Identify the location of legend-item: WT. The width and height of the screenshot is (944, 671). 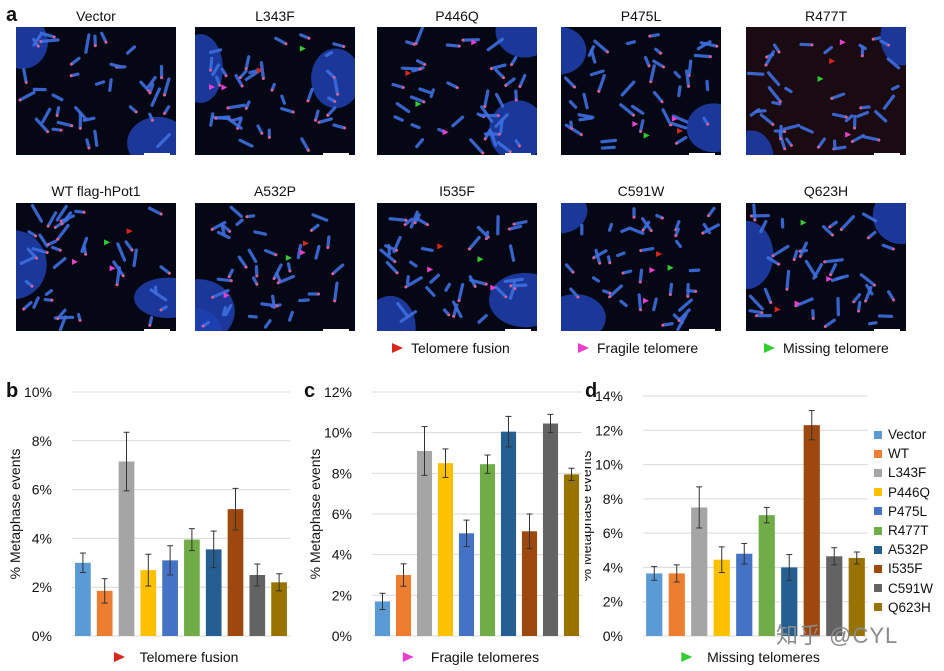
(903, 453).